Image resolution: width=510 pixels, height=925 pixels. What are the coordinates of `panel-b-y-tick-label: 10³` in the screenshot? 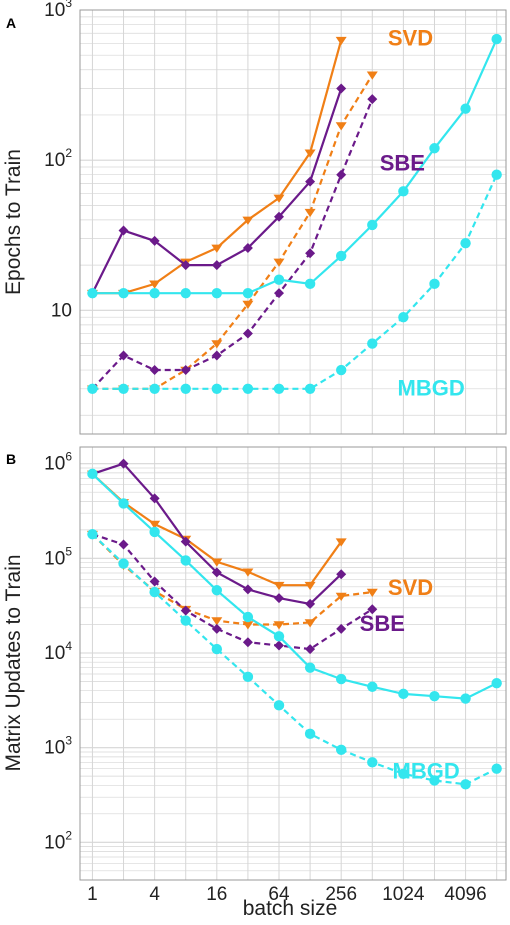 It's located at (58, 746).